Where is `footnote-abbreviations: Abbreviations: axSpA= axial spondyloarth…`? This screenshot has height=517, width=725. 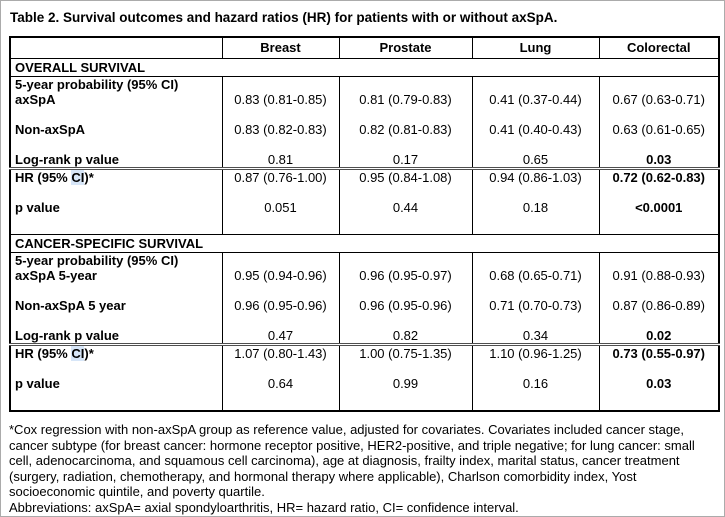
footnote-abbreviations: Abbreviations: axSpA= axial spondyloarth… is located at coordinates (264, 507).